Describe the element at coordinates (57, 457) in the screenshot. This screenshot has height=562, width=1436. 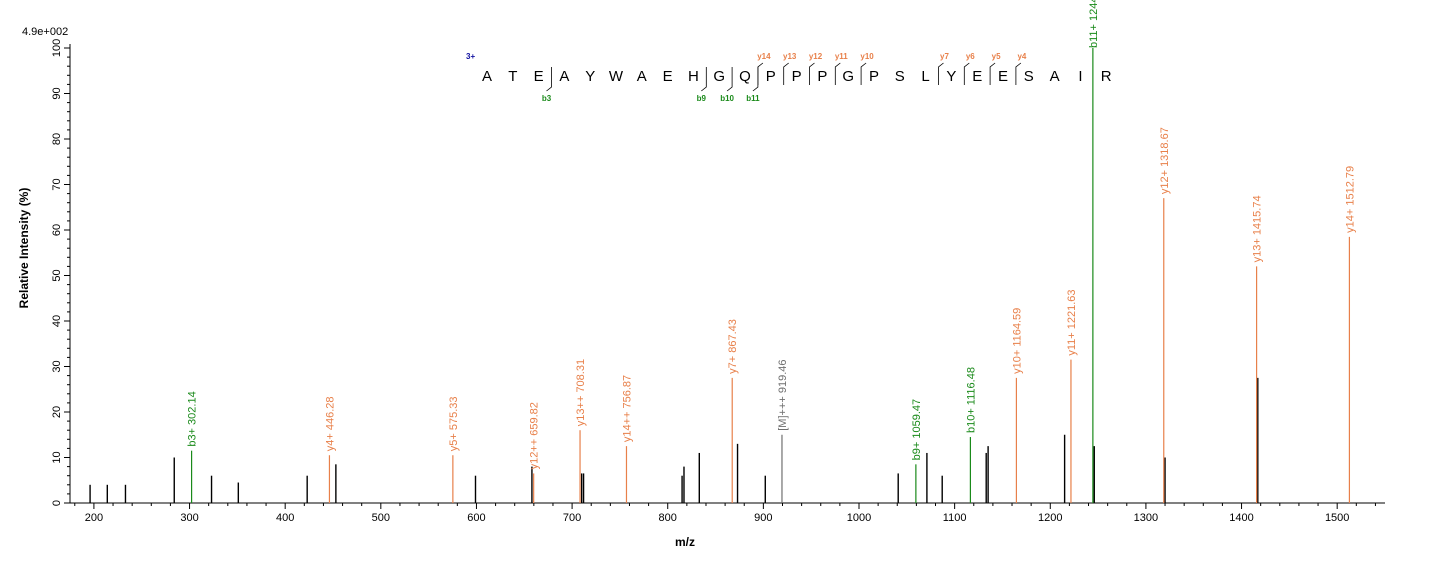
I see `y-tick-label: 10` at that location.